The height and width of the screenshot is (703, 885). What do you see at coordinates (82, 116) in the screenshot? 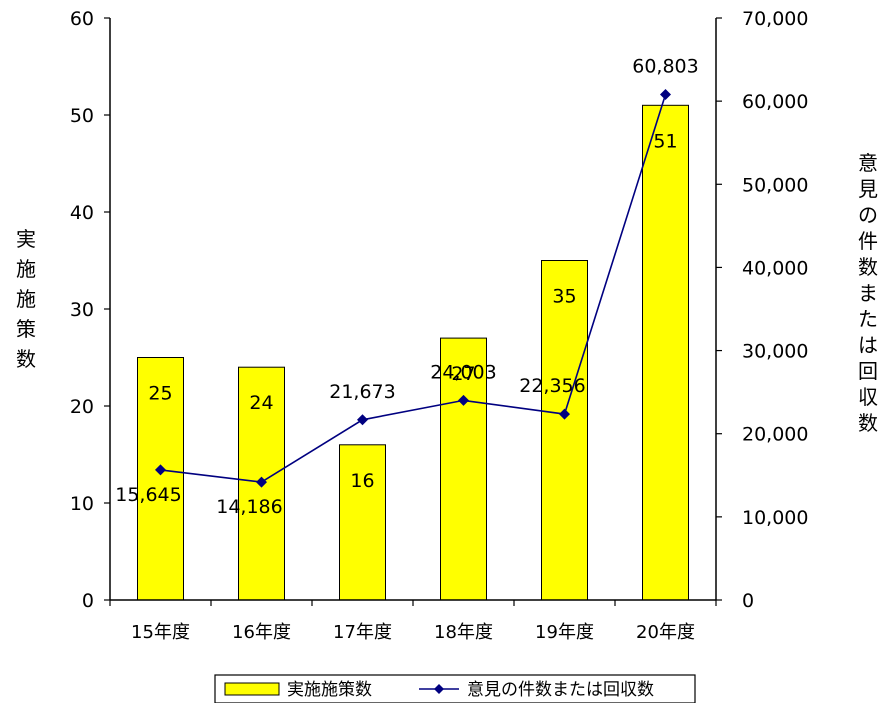
I see `y-left-tick-label: 50` at bounding box center [82, 116].